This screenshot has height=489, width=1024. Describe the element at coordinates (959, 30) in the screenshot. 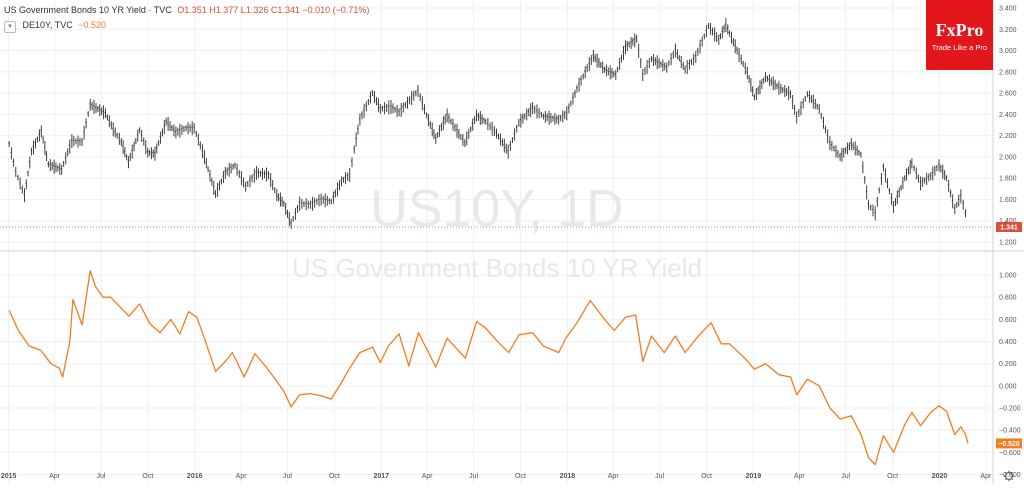

I see `logo-name: FxPro` at that location.